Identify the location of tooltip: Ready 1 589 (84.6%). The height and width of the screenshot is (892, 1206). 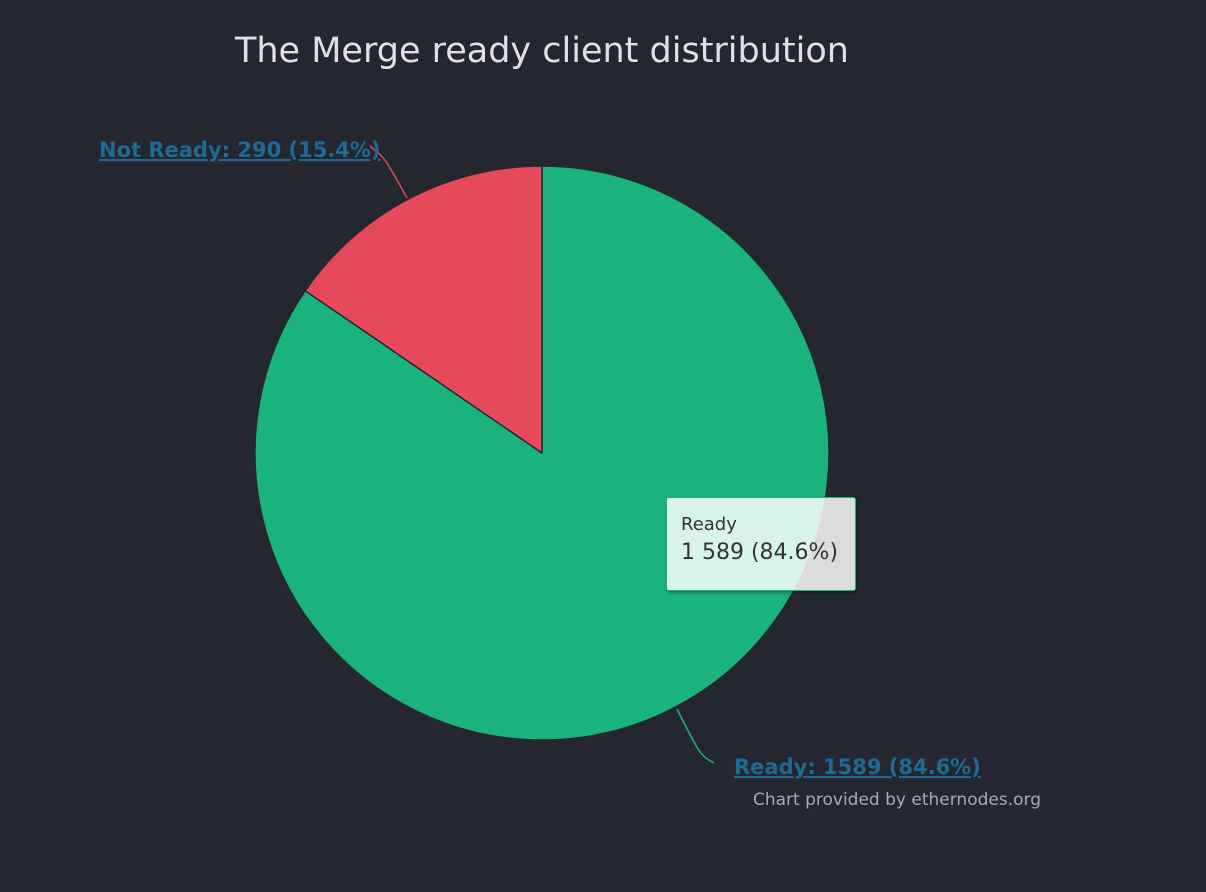
(761, 544).